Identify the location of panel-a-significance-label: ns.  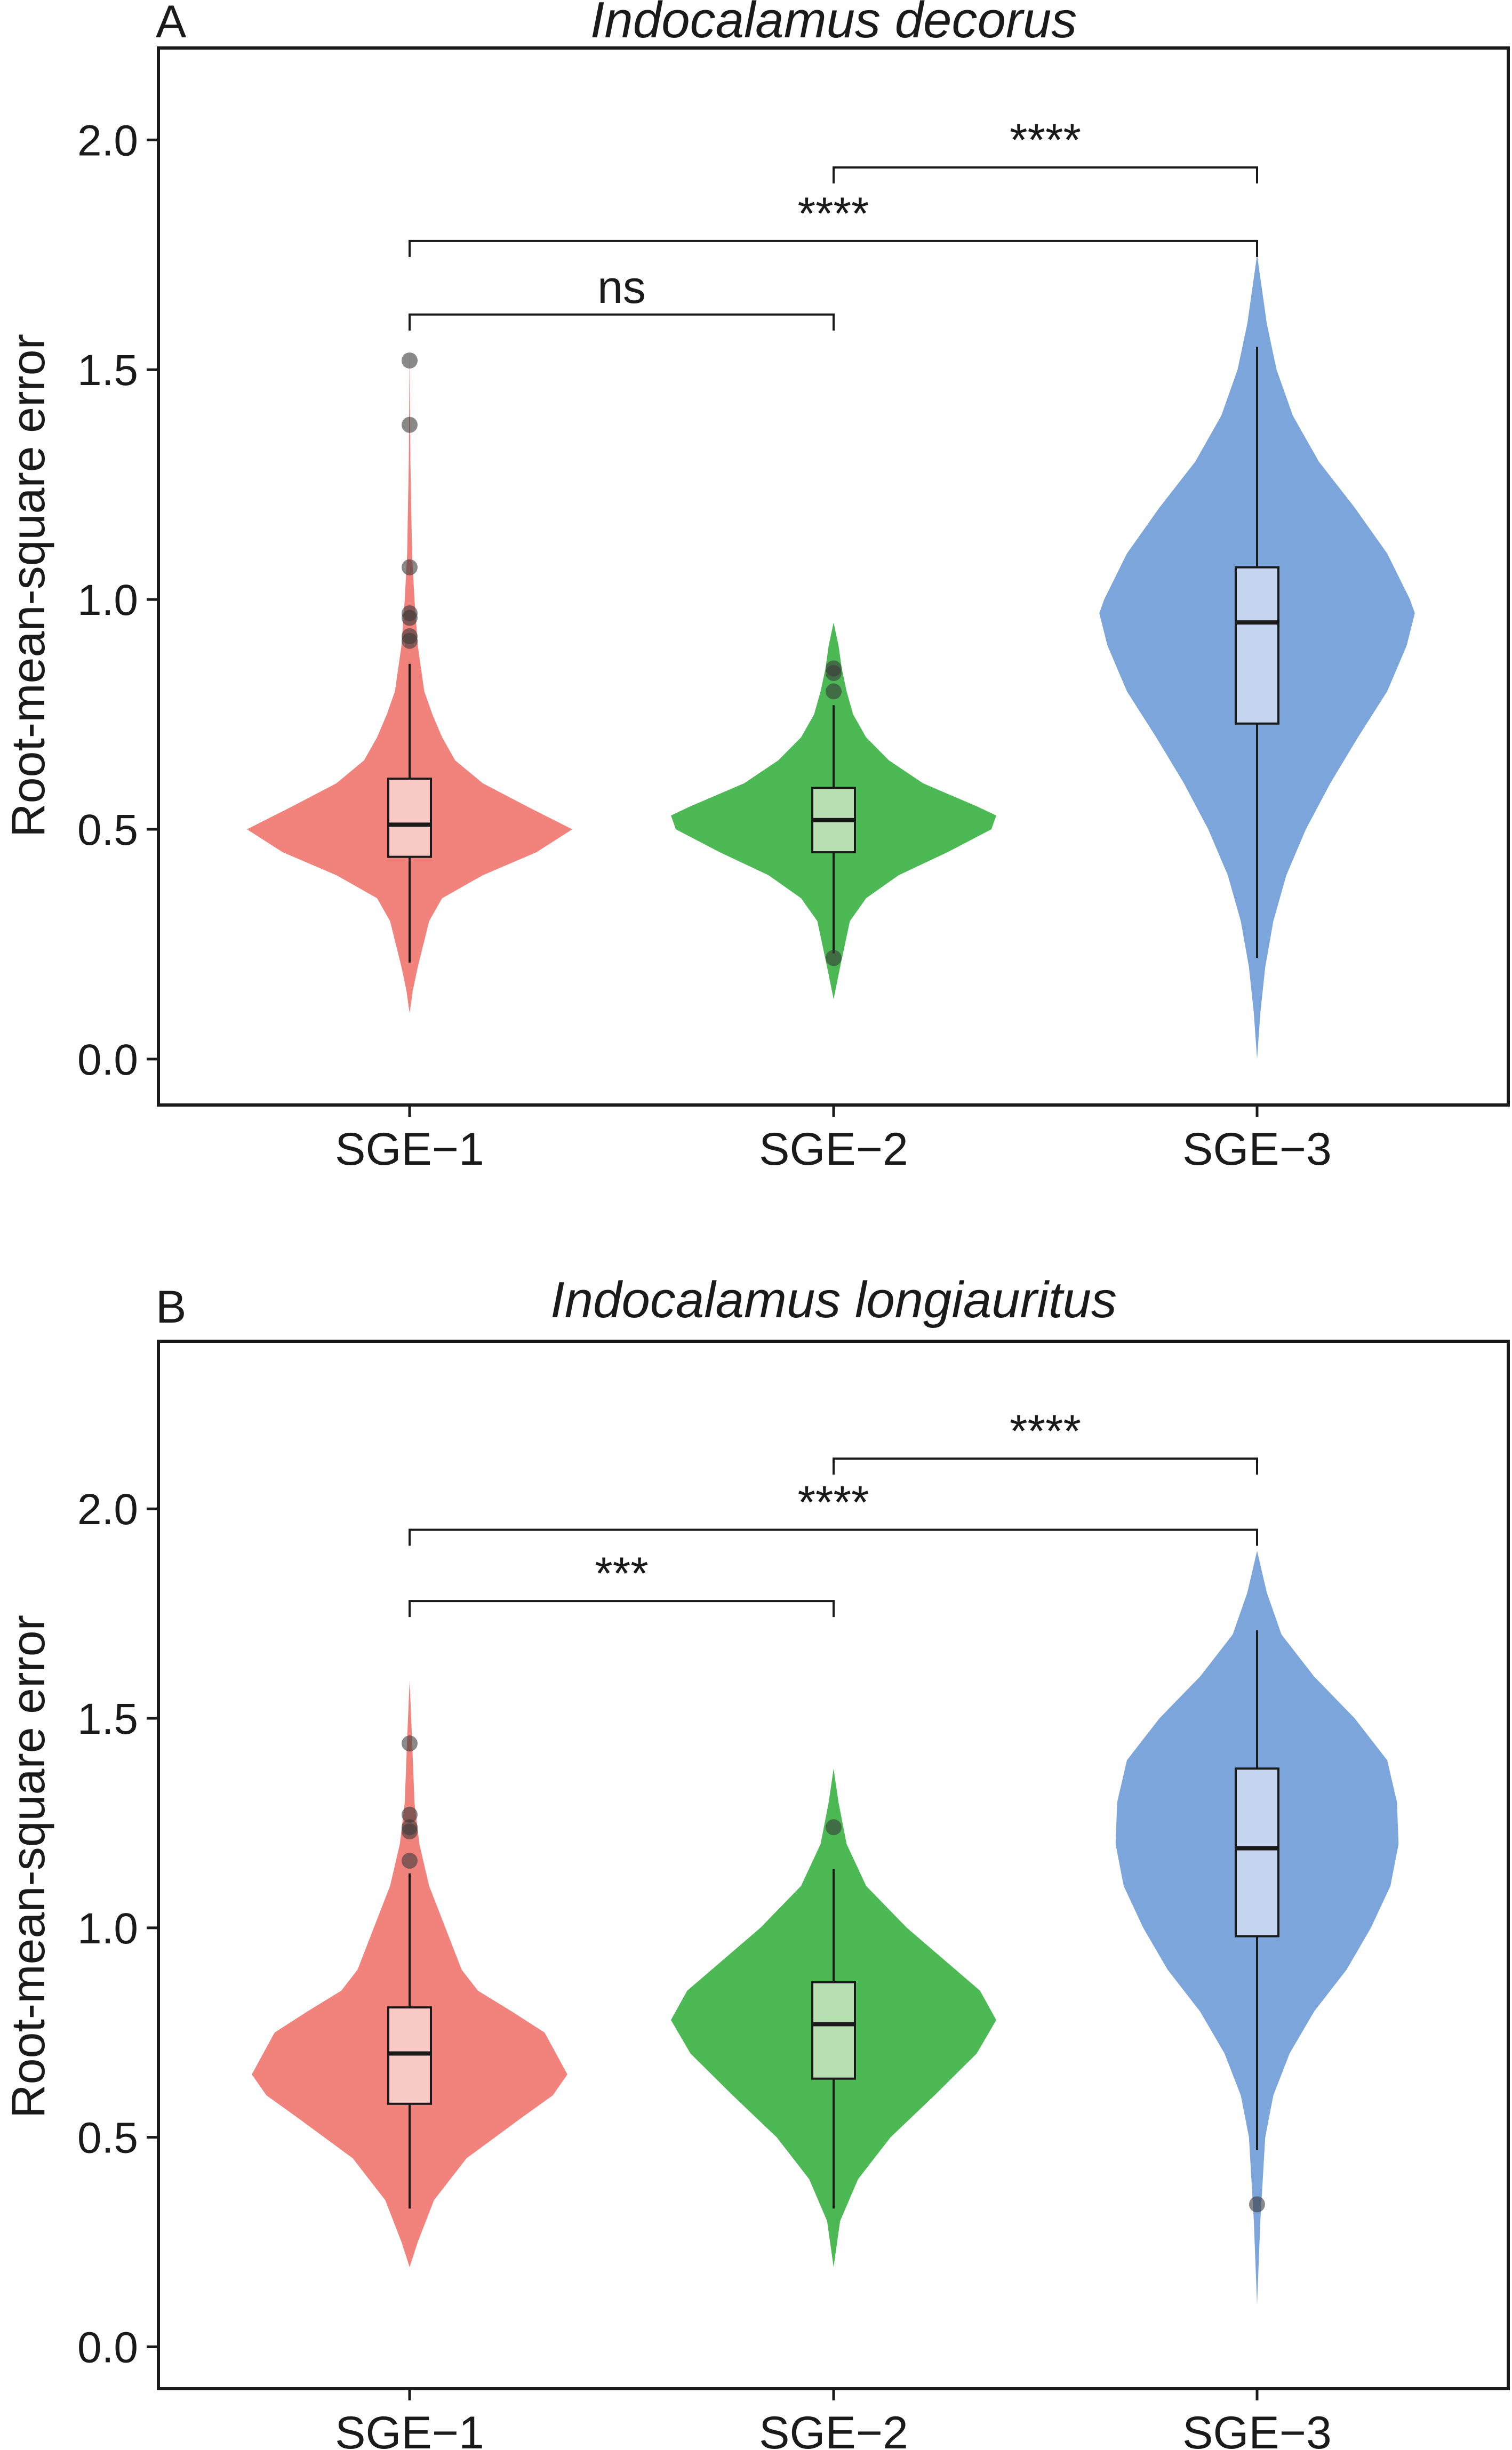
(621, 287).